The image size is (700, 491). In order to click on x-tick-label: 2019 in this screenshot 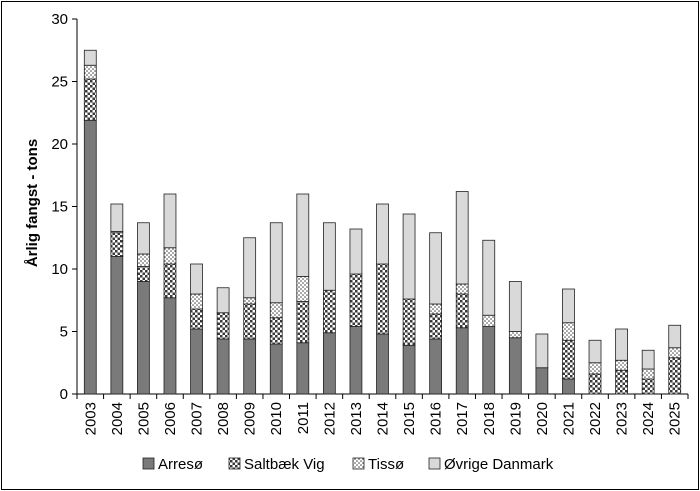, I will do `click(515, 418)`.